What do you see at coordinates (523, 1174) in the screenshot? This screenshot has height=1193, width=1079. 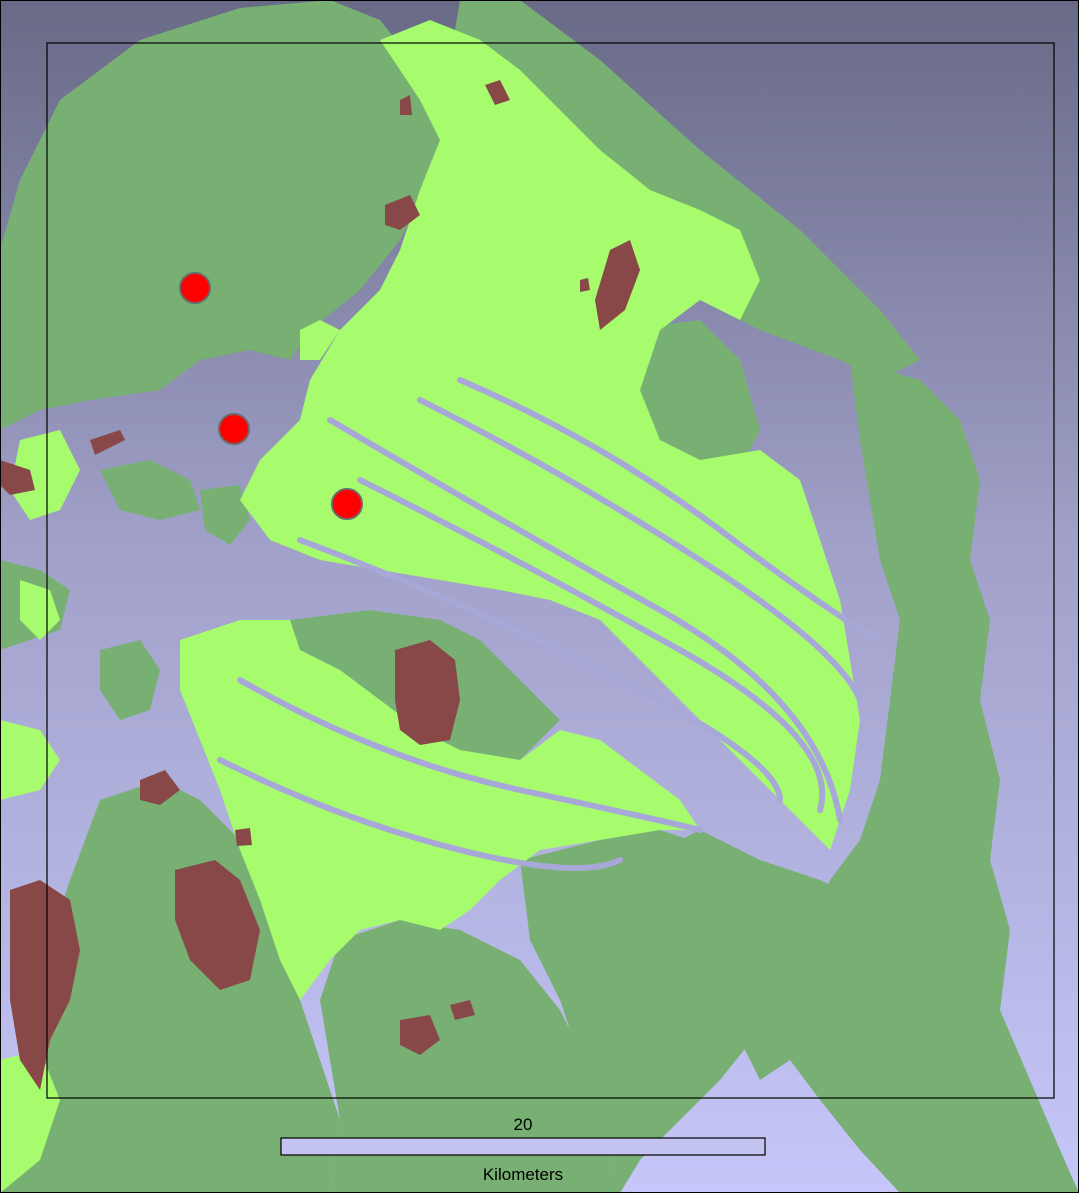 I see `scale-bar-units: Kilometers` at bounding box center [523, 1174].